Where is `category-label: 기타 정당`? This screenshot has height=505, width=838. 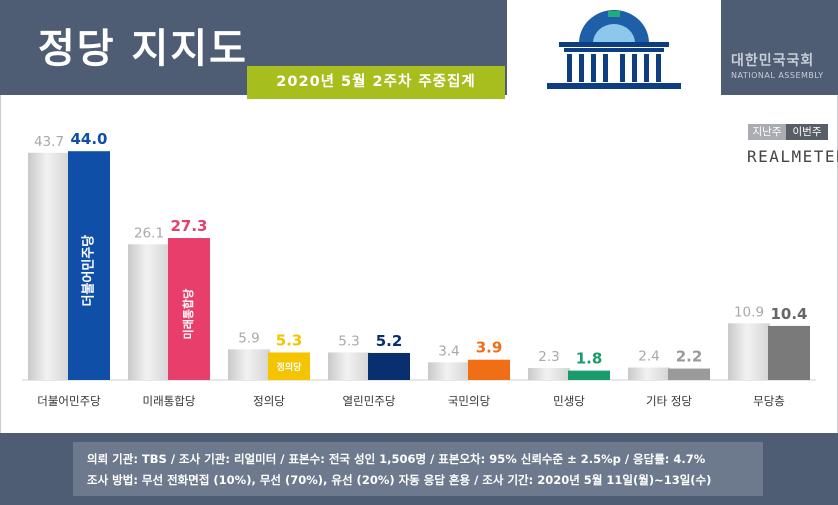
category-label: 기타 정당 is located at coordinates (669, 401).